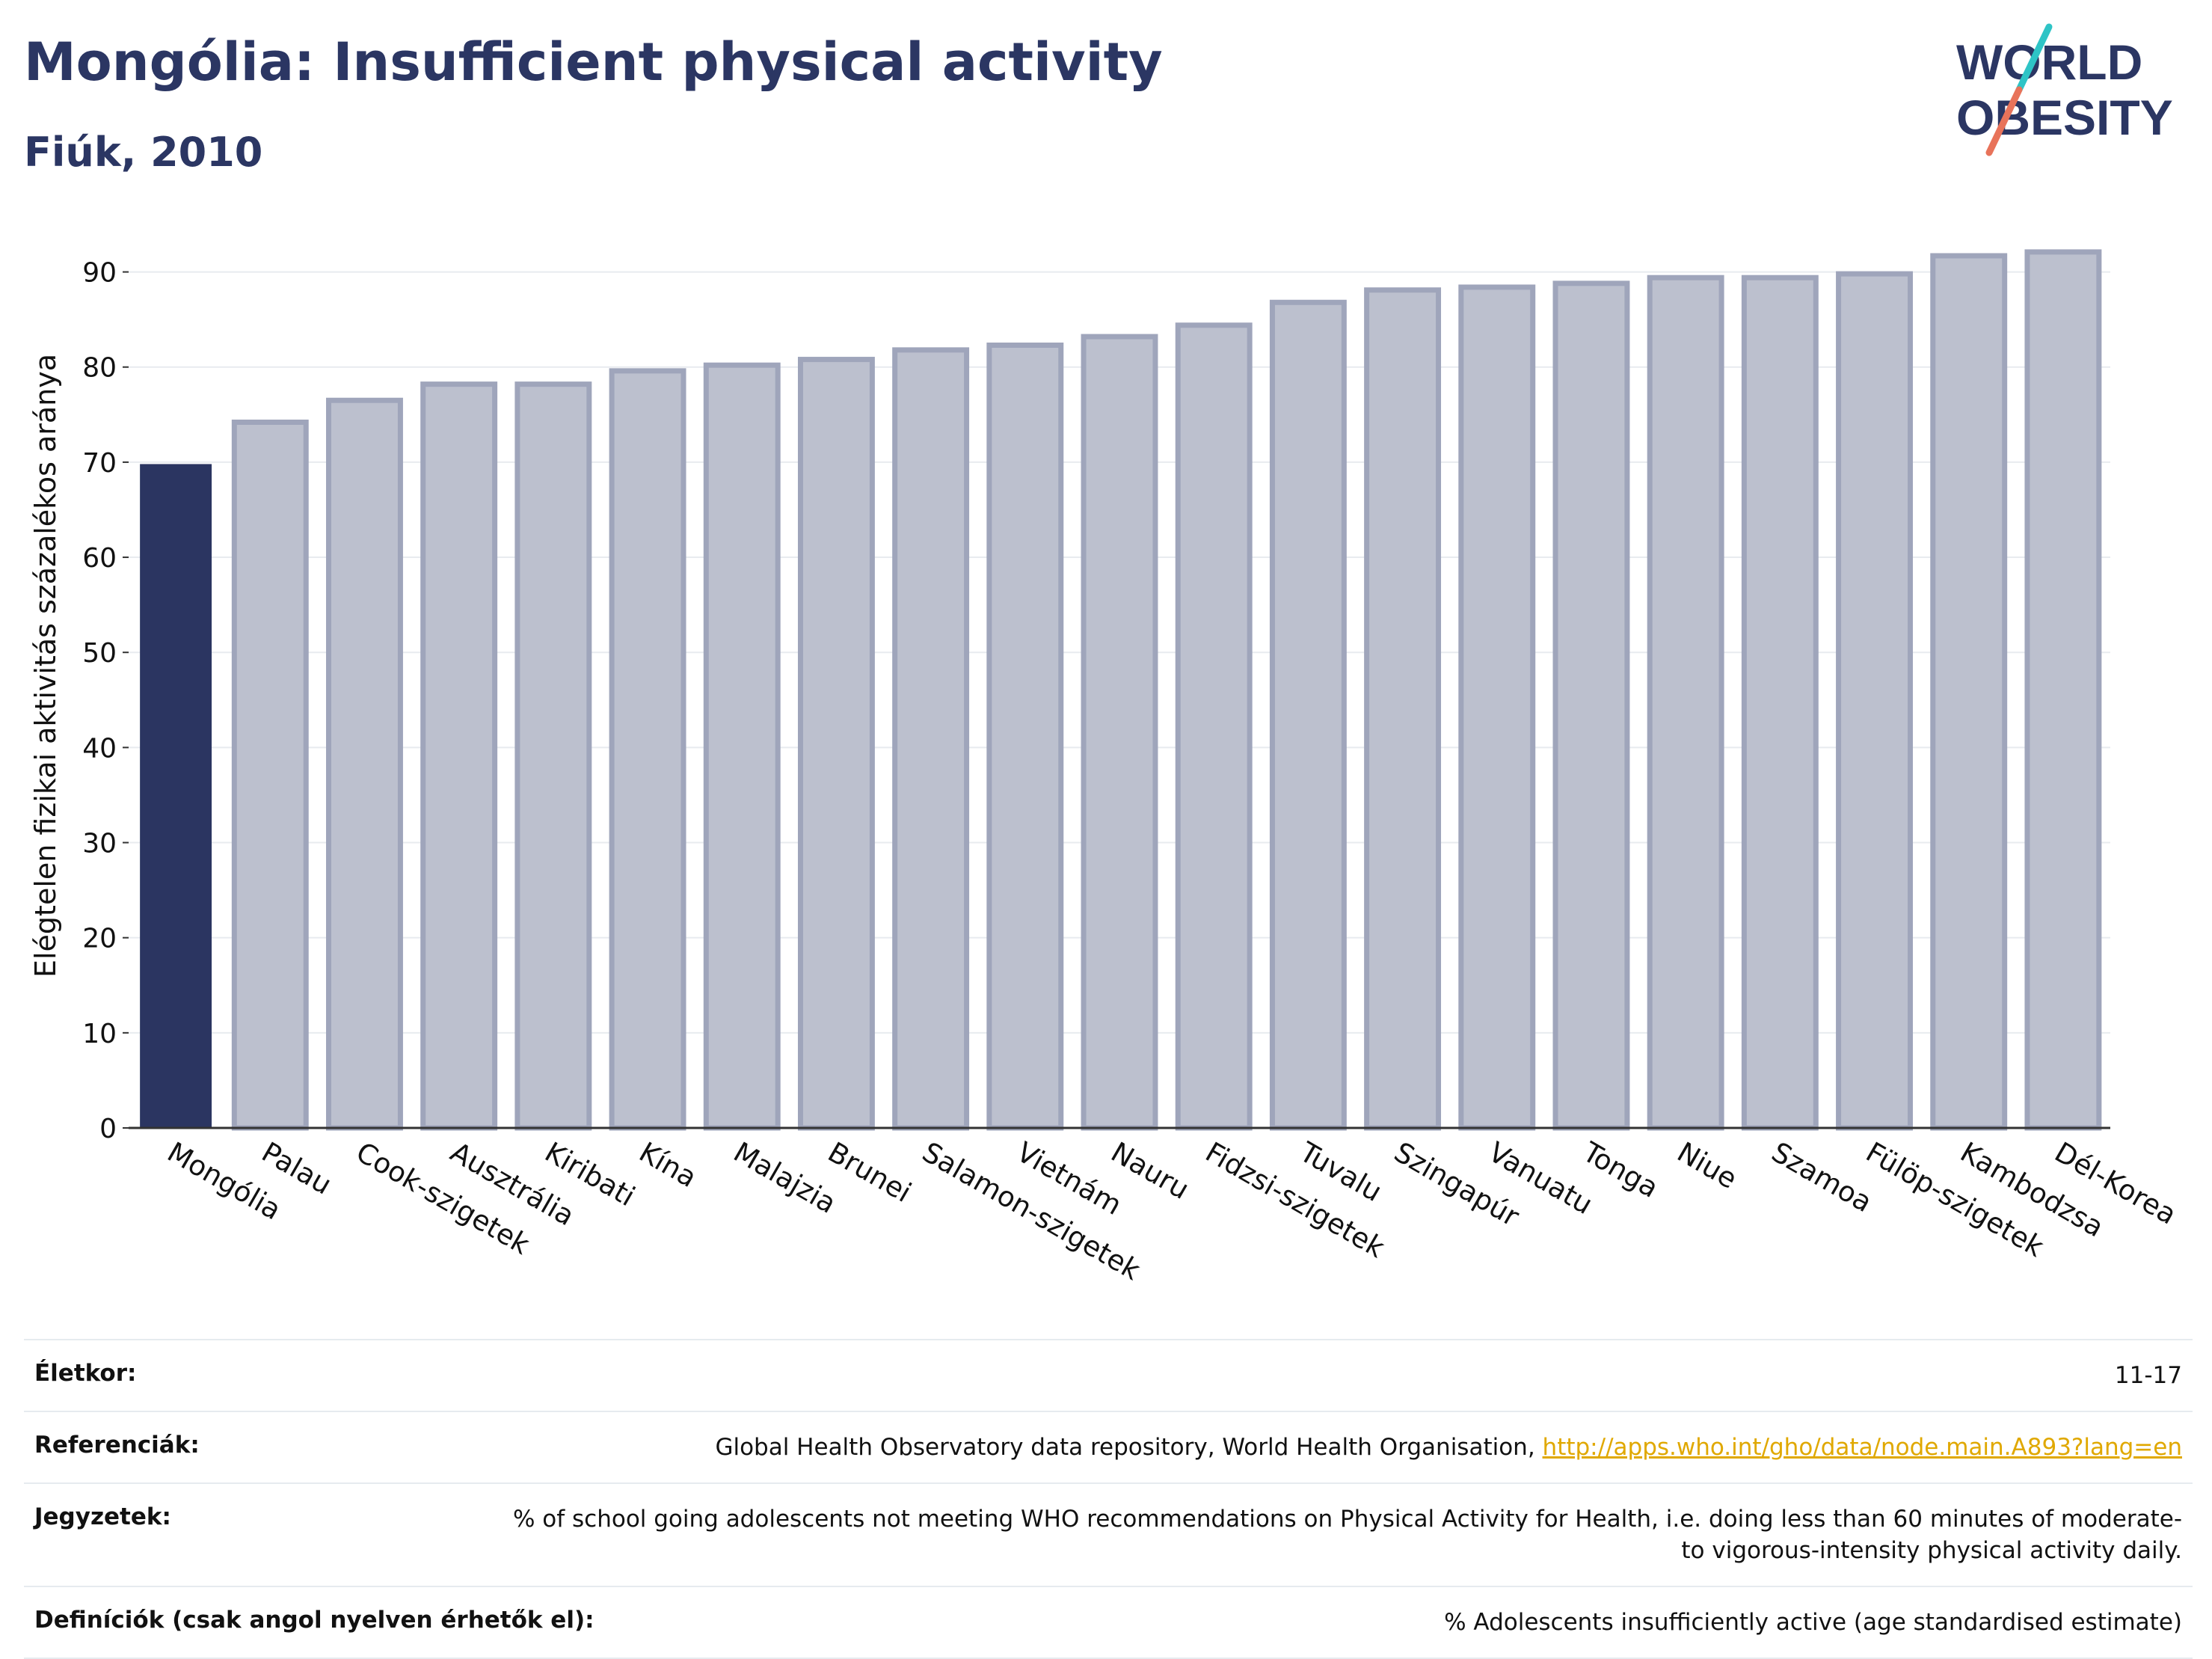  I want to click on bar-Tuvalu, so click(1308, 715).